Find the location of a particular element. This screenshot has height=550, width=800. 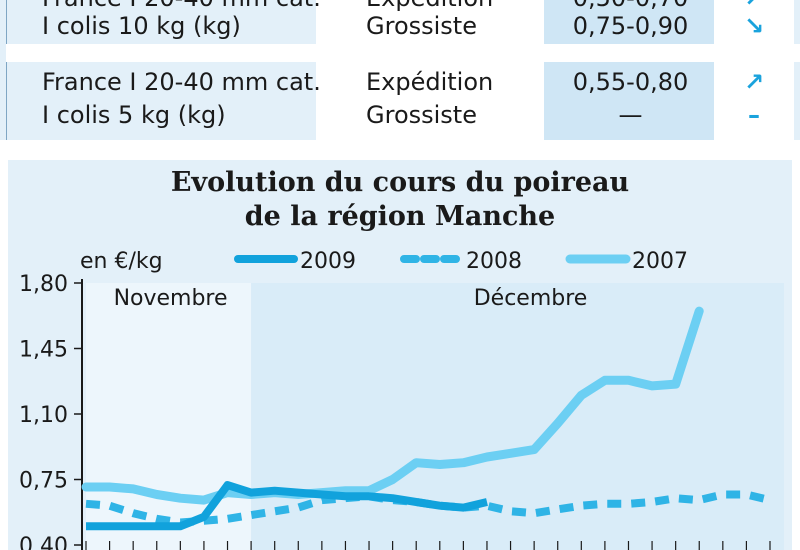

y-tick-label: 0,75 is located at coordinates (43, 481).